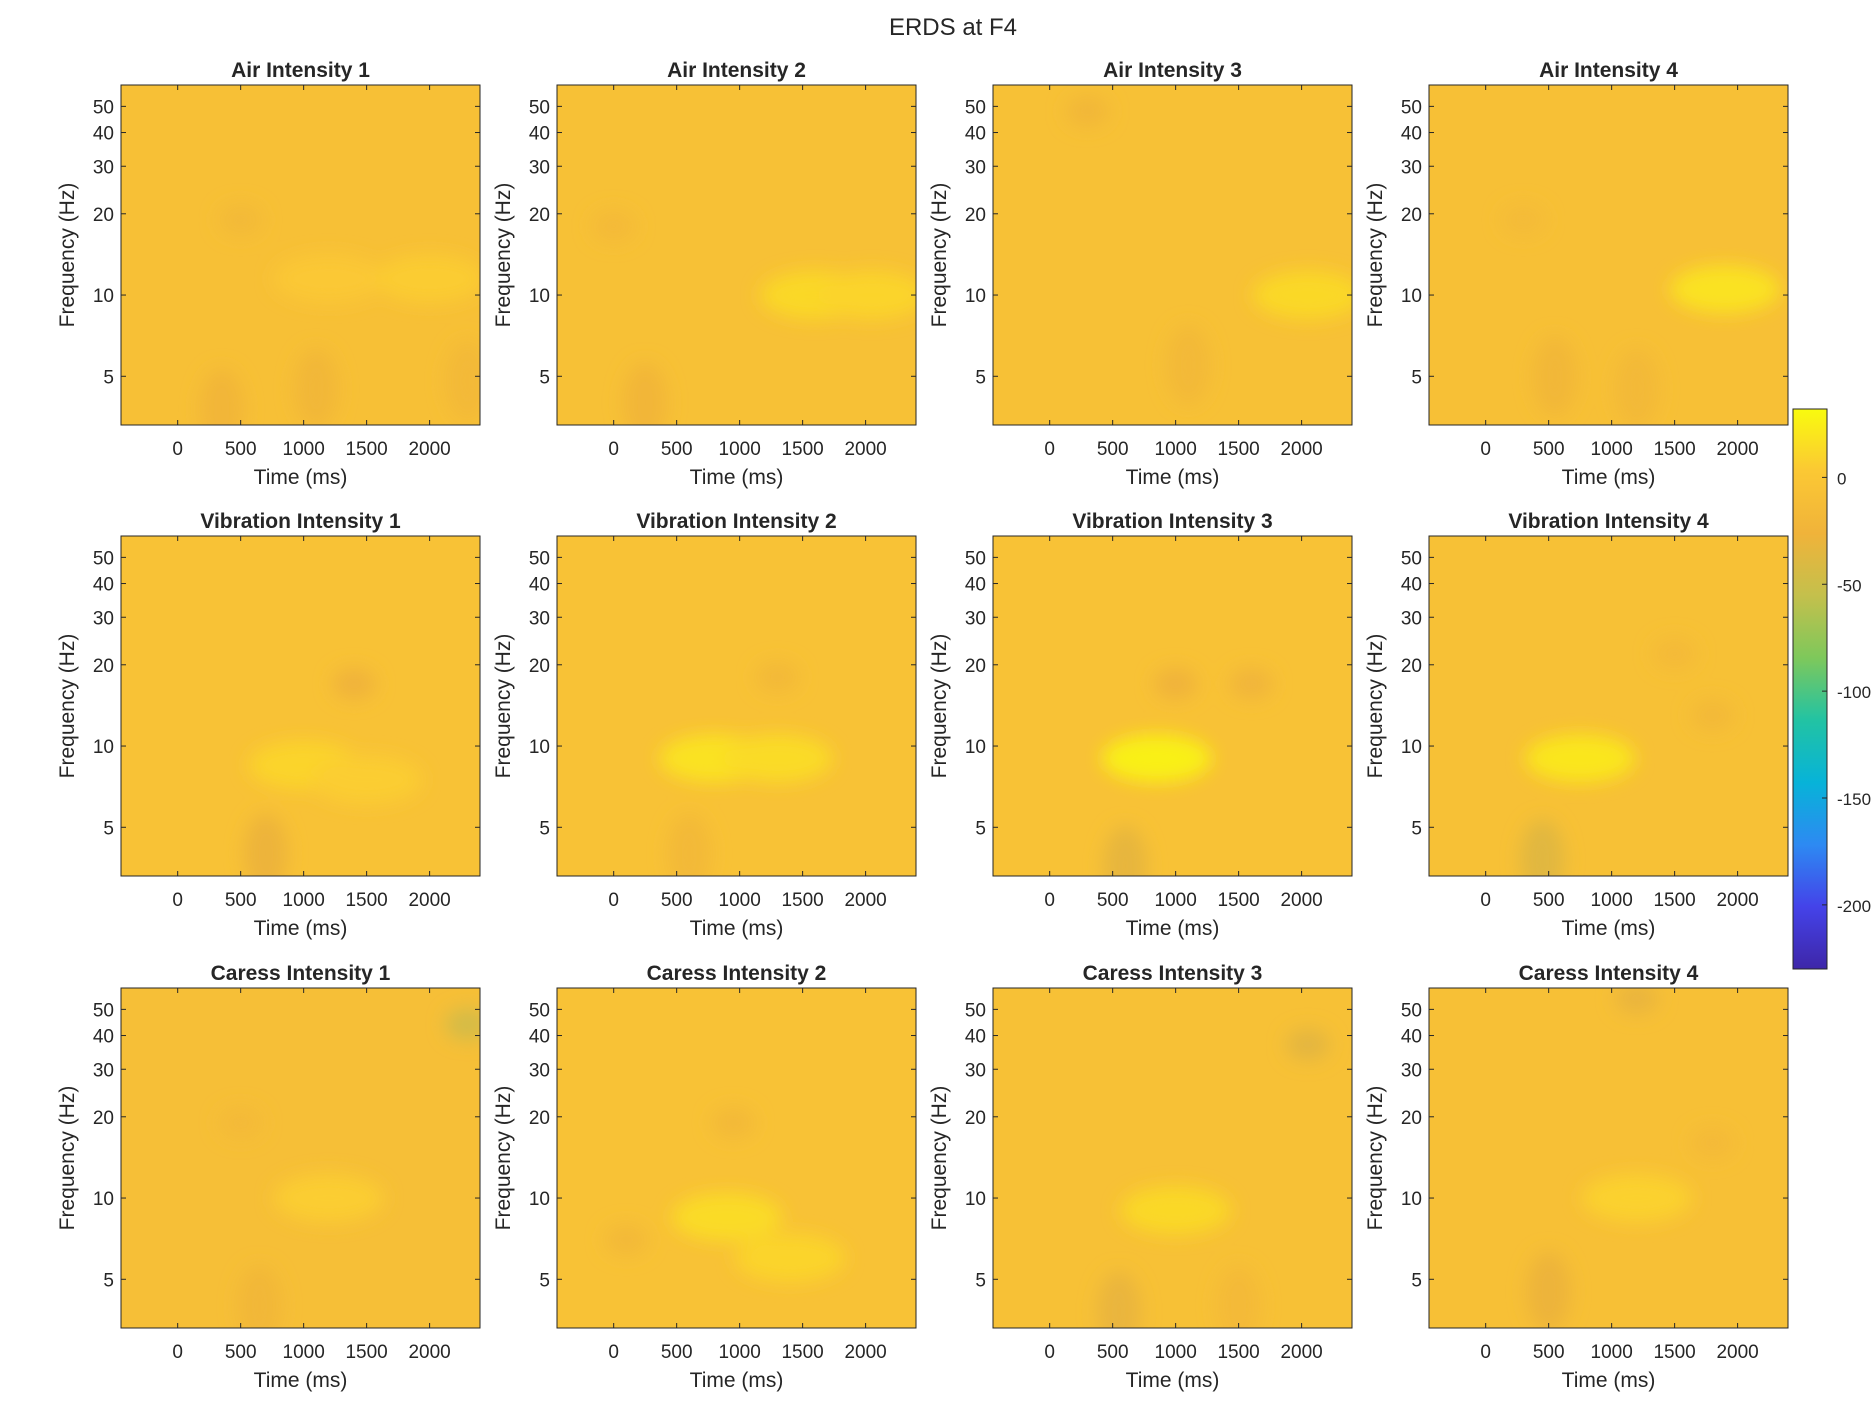 This screenshot has height=1406, width=1875. What do you see at coordinates (1854, 906) in the screenshot?
I see `colorbar-tick-label: -200` at bounding box center [1854, 906].